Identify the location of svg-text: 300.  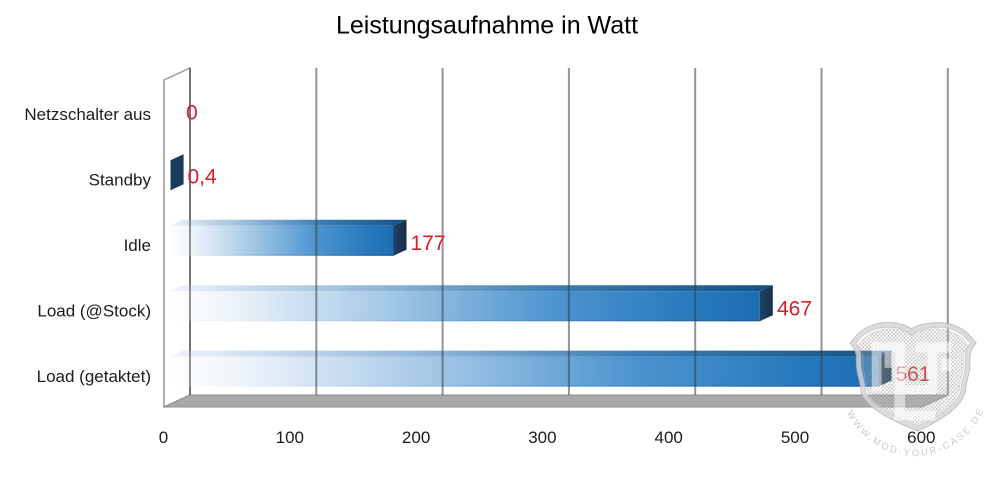
(542, 437).